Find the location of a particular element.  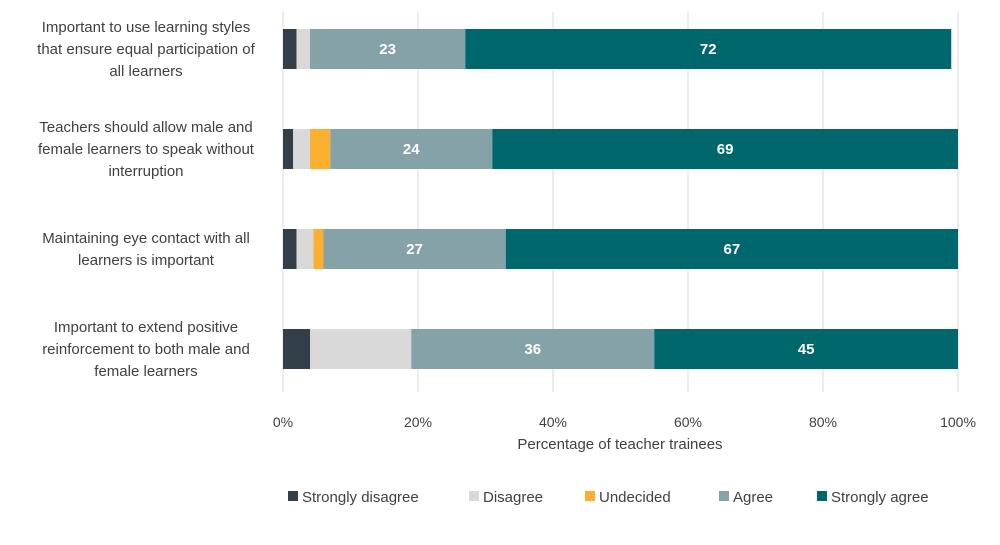

data-label: 67 is located at coordinates (732, 249).